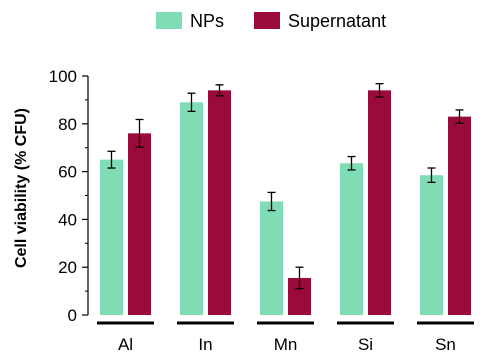 The image size is (498, 360). I want to click on legend-swatch-supernatant, so click(267, 20).